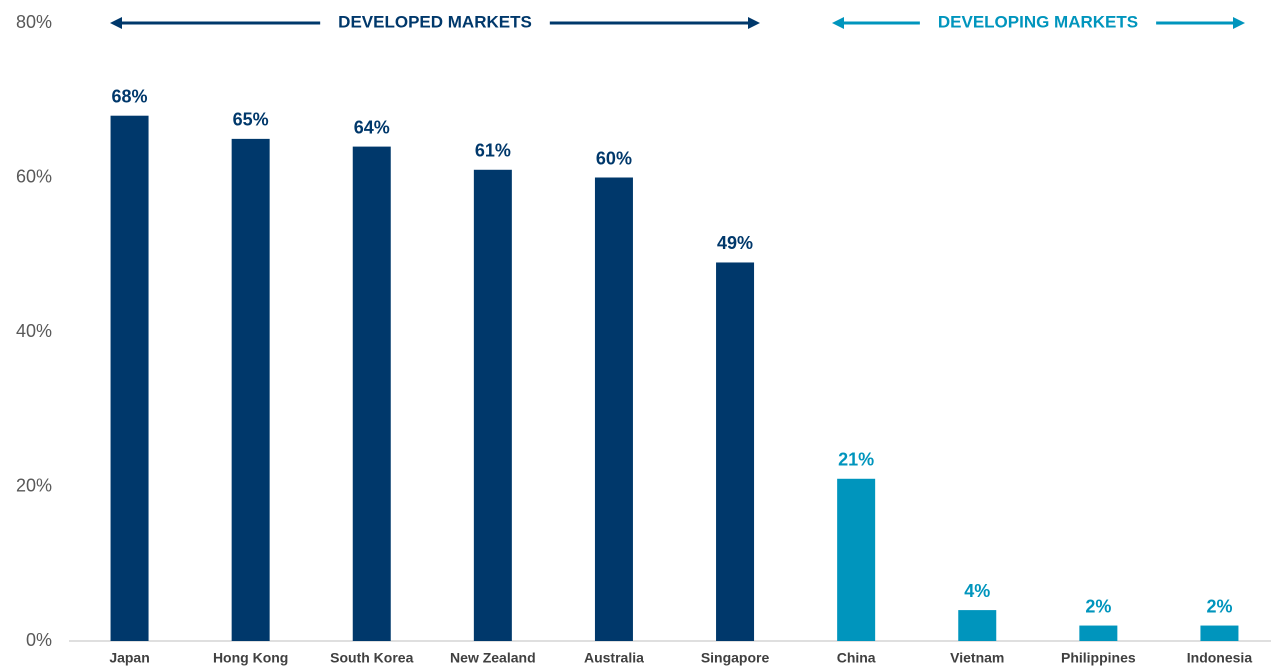  What do you see at coordinates (34, 176) in the screenshot?
I see `y-tick-label: 60%` at bounding box center [34, 176].